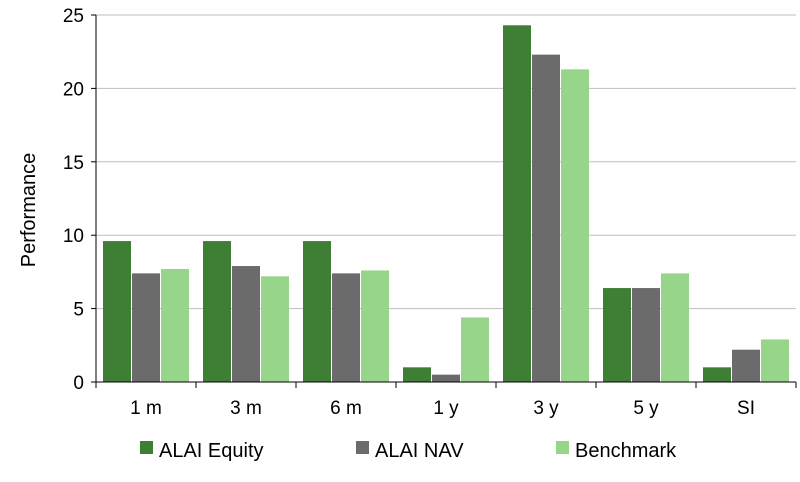  What do you see at coordinates (73, 89) in the screenshot?
I see `y-tick-label: 20` at bounding box center [73, 89].